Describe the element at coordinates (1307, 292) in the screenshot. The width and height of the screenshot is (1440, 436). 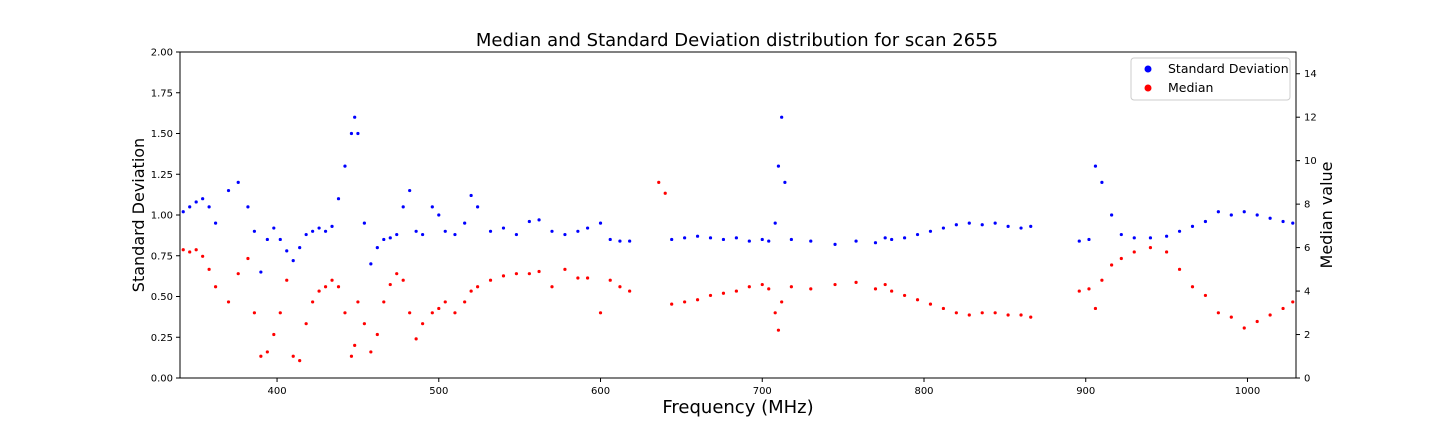
I see `y-right-tick-label: 4` at that location.